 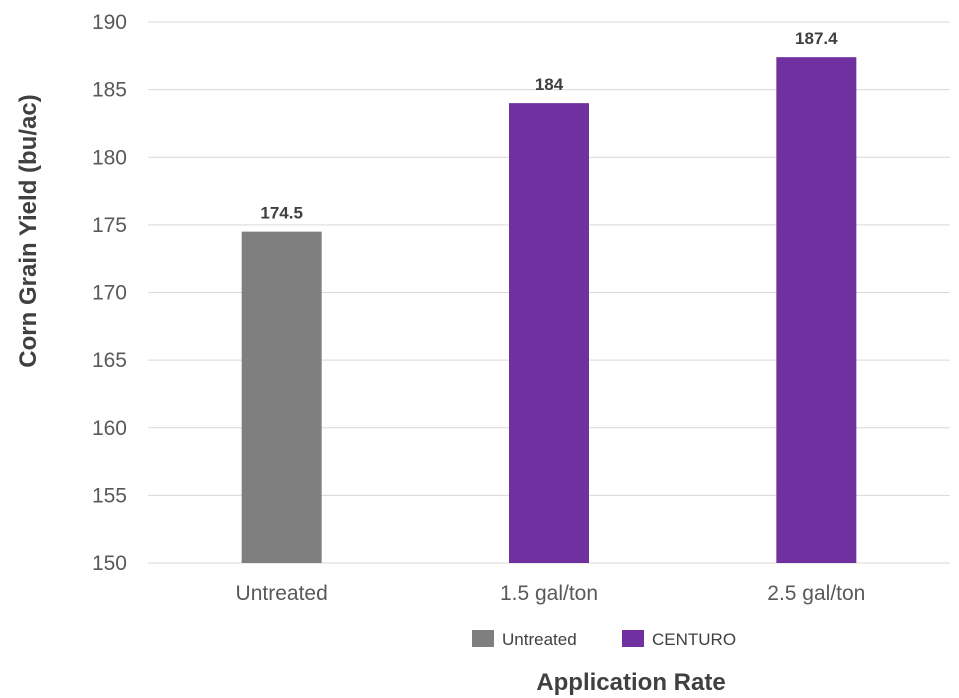 I want to click on legend-label-centuro: CENTURO, so click(x=694, y=639).